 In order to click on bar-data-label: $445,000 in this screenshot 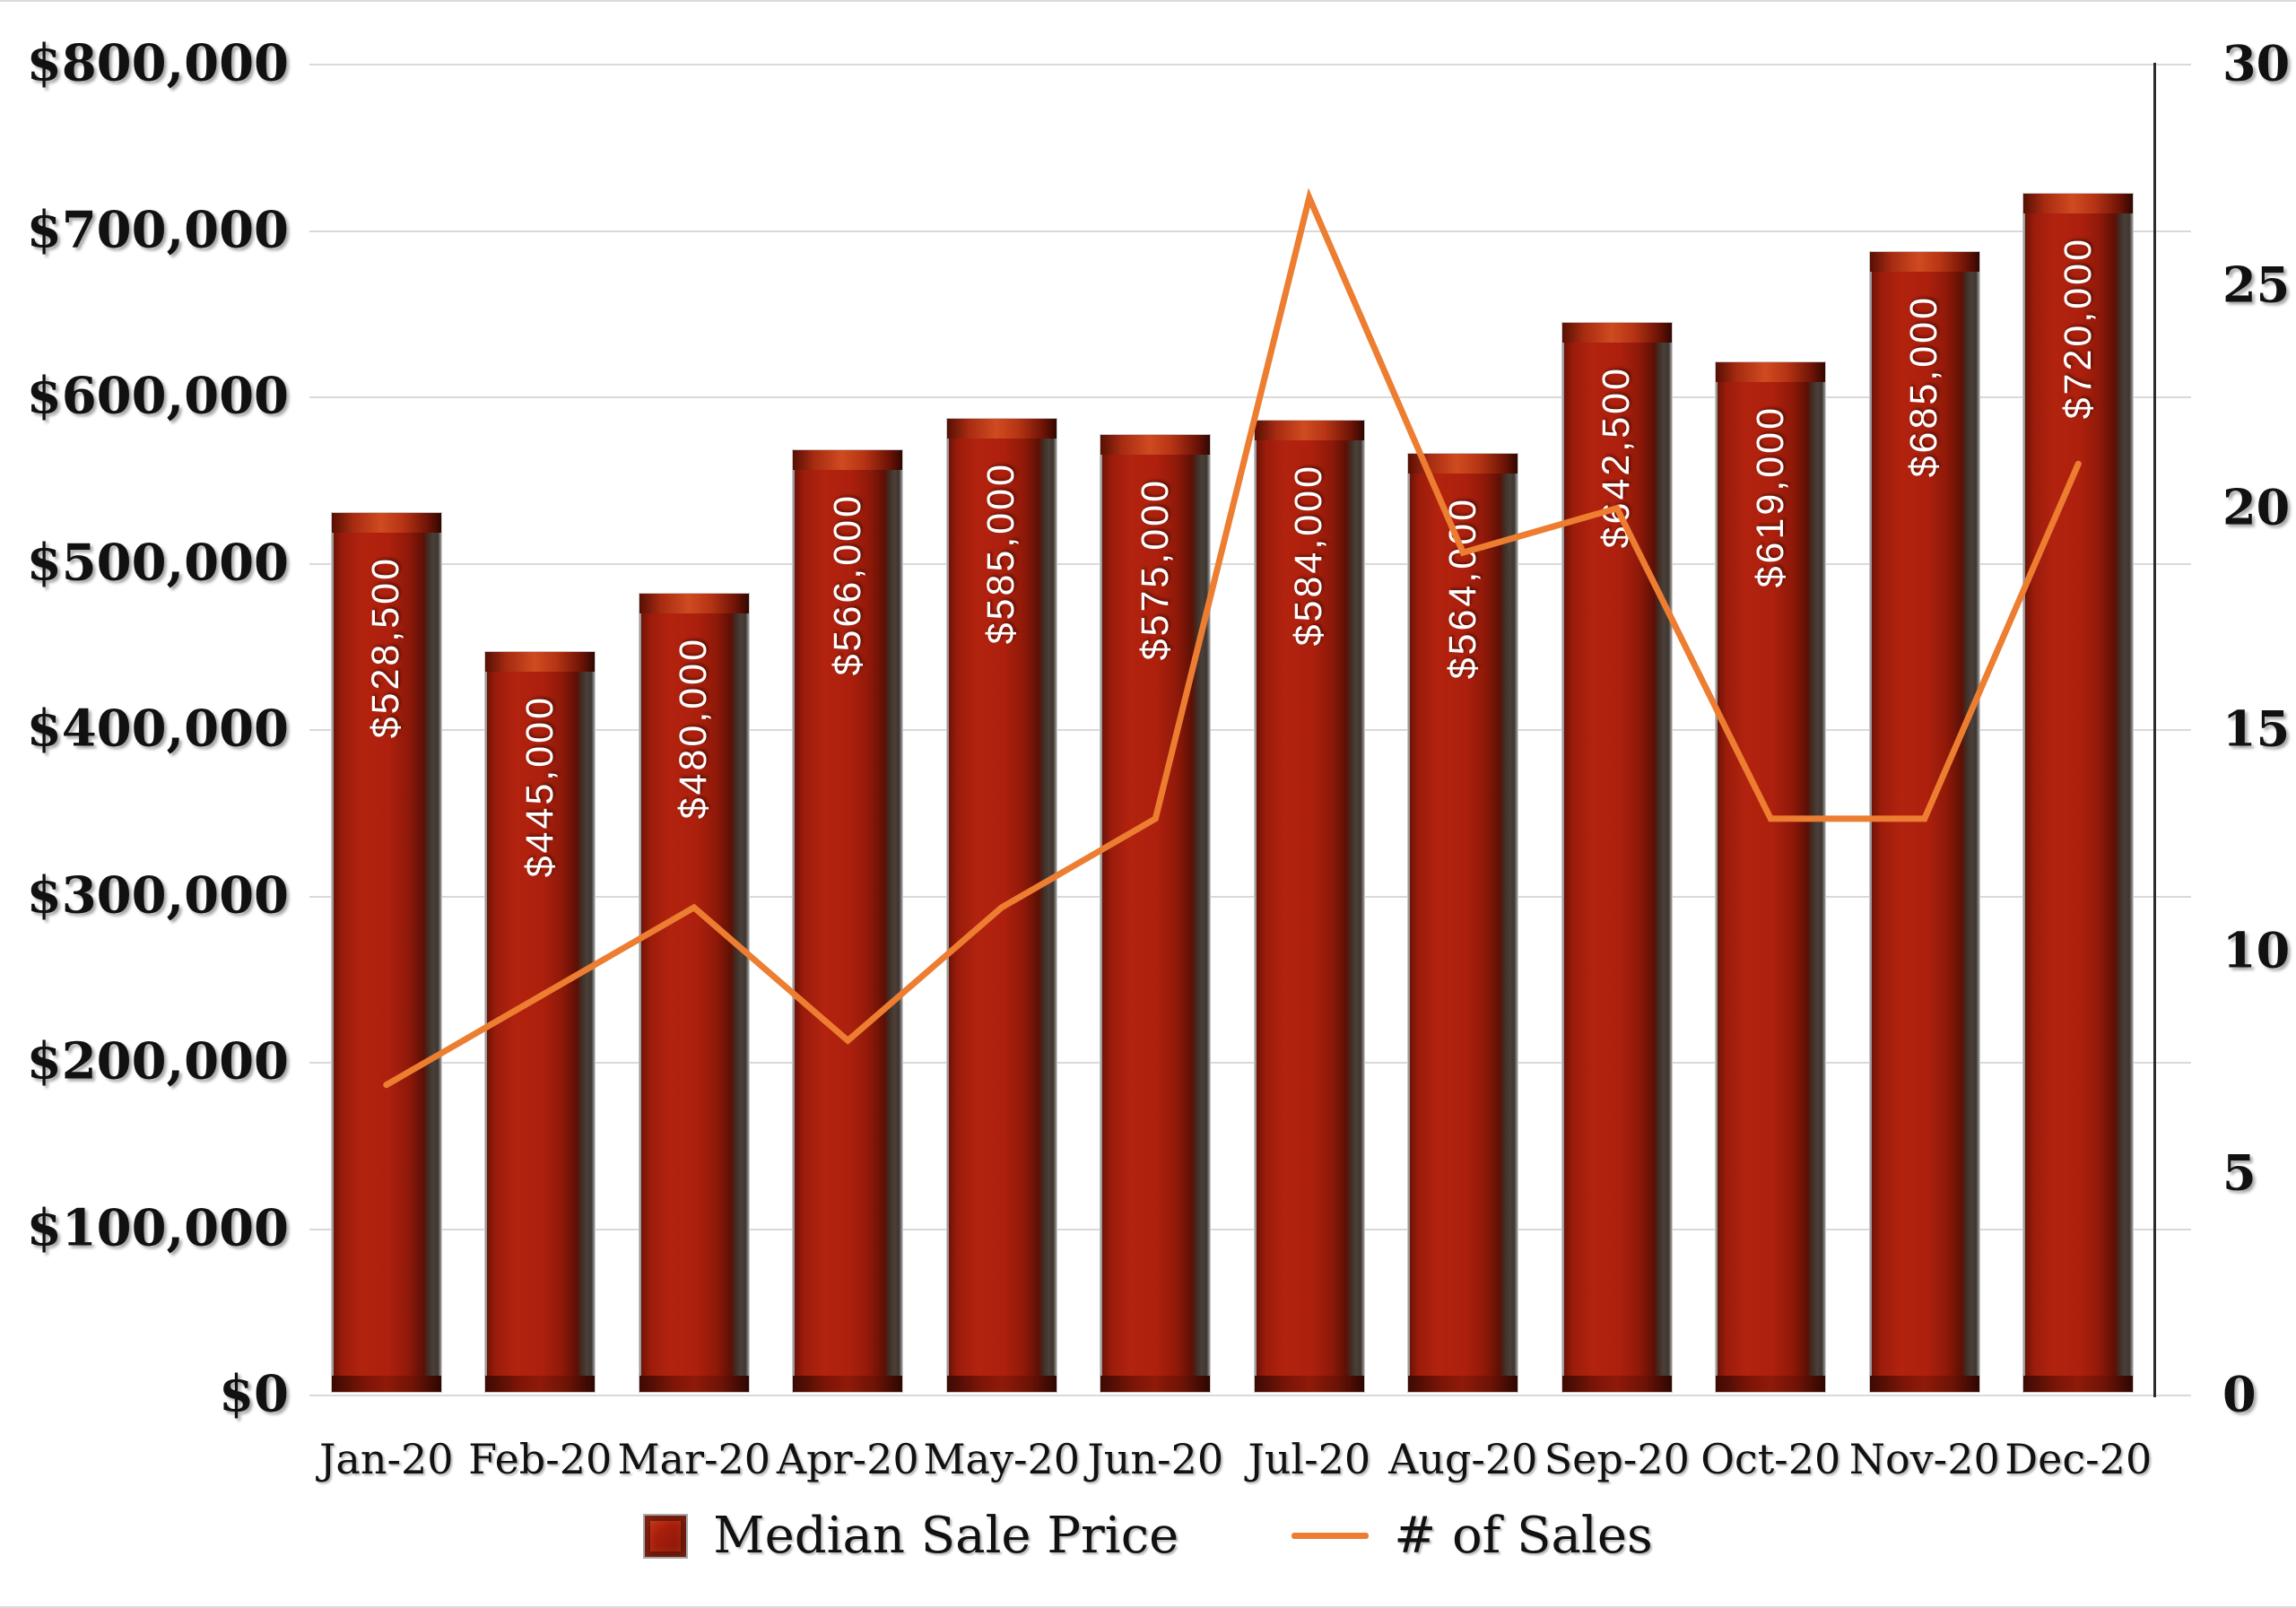, I will do `click(539, 786)`.